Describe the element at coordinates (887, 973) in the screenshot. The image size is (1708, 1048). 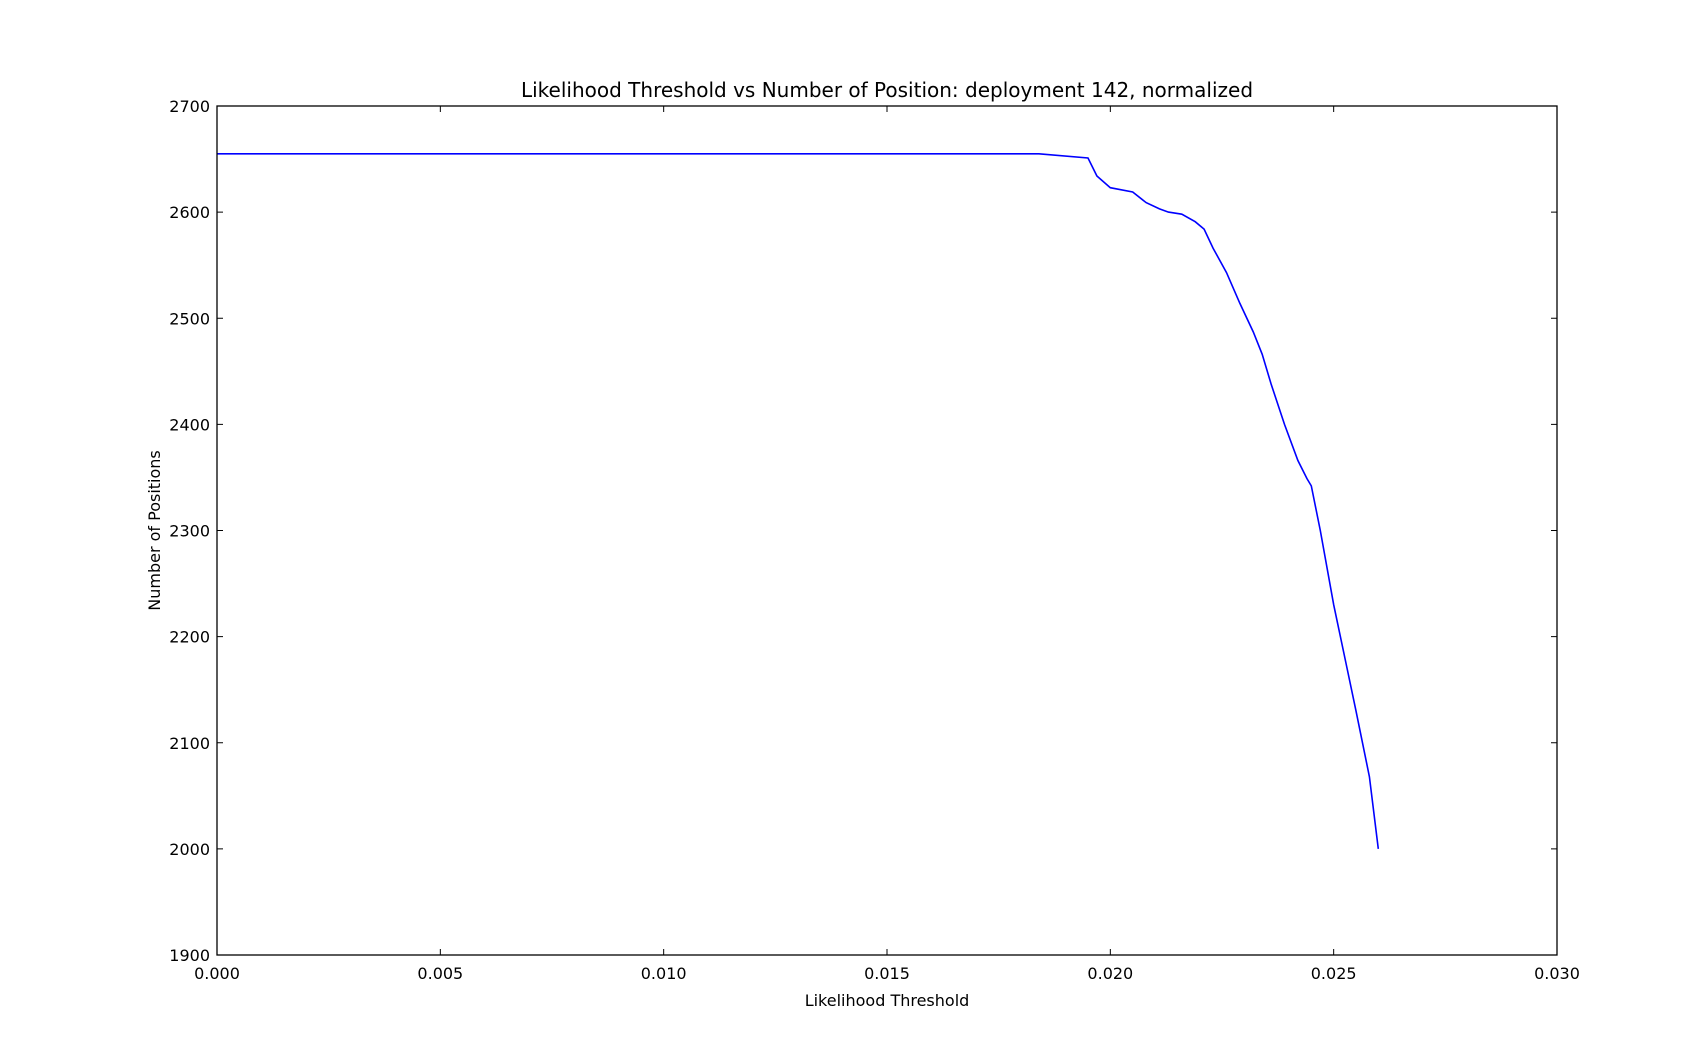
I see `x-tick-label: 0.015` at that location.